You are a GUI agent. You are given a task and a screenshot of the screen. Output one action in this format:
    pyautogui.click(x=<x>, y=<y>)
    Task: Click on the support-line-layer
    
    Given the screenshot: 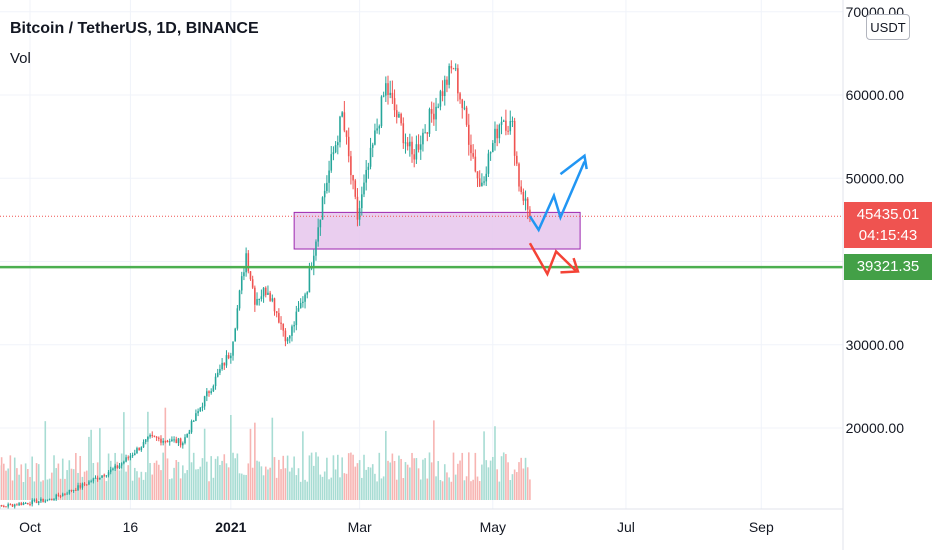 What is the action you would take?
    pyautogui.click(x=421, y=242)
    